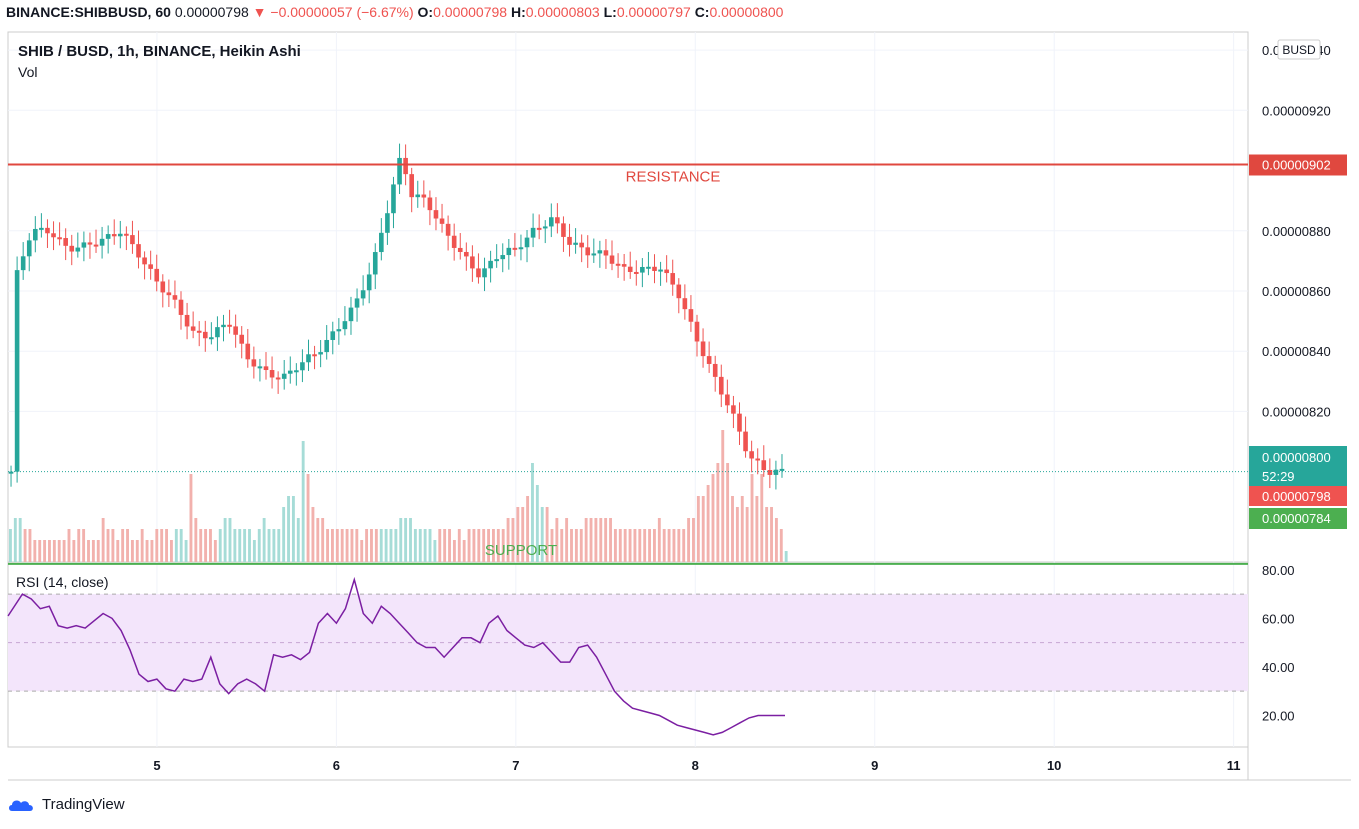 The width and height of the screenshot is (1359, 829). What do you see at coordinates (1296, 110) in the screenshot?
I see `y-tick-label: 0.00000920` at bounding box center [1296, 110].